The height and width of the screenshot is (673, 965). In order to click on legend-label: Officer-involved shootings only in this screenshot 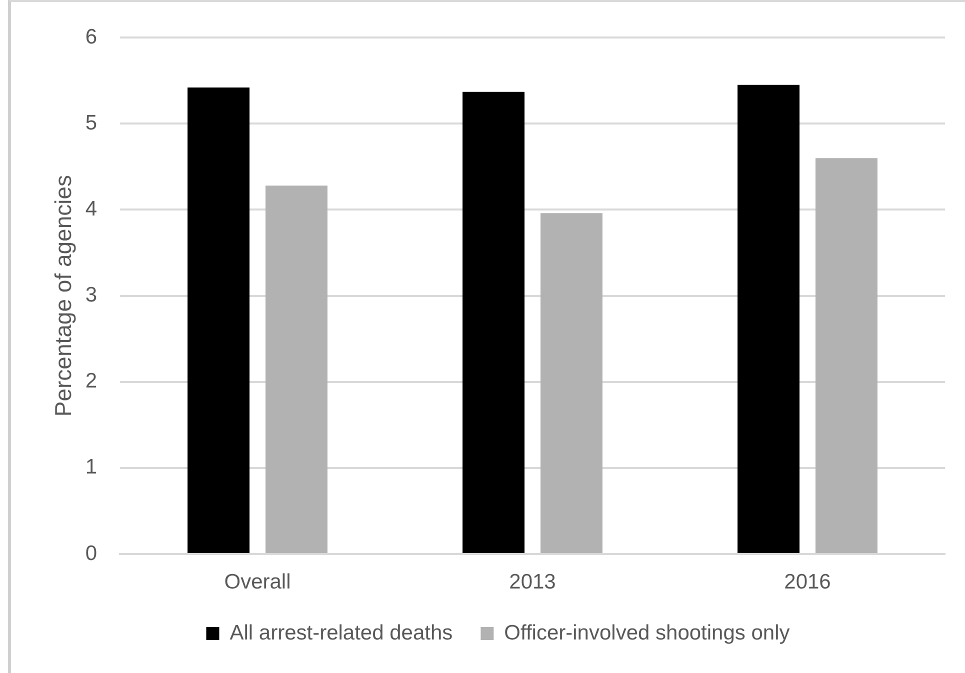, I will do `click(647, 632)`.